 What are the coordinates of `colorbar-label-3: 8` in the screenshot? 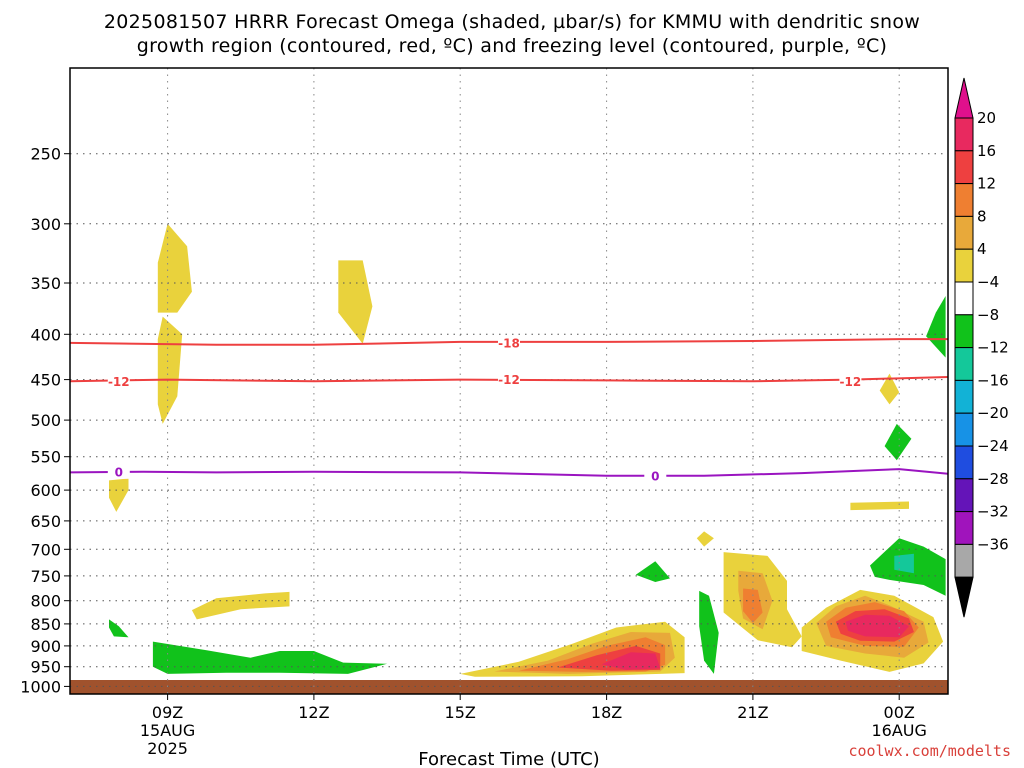 It's located at (982, 216).